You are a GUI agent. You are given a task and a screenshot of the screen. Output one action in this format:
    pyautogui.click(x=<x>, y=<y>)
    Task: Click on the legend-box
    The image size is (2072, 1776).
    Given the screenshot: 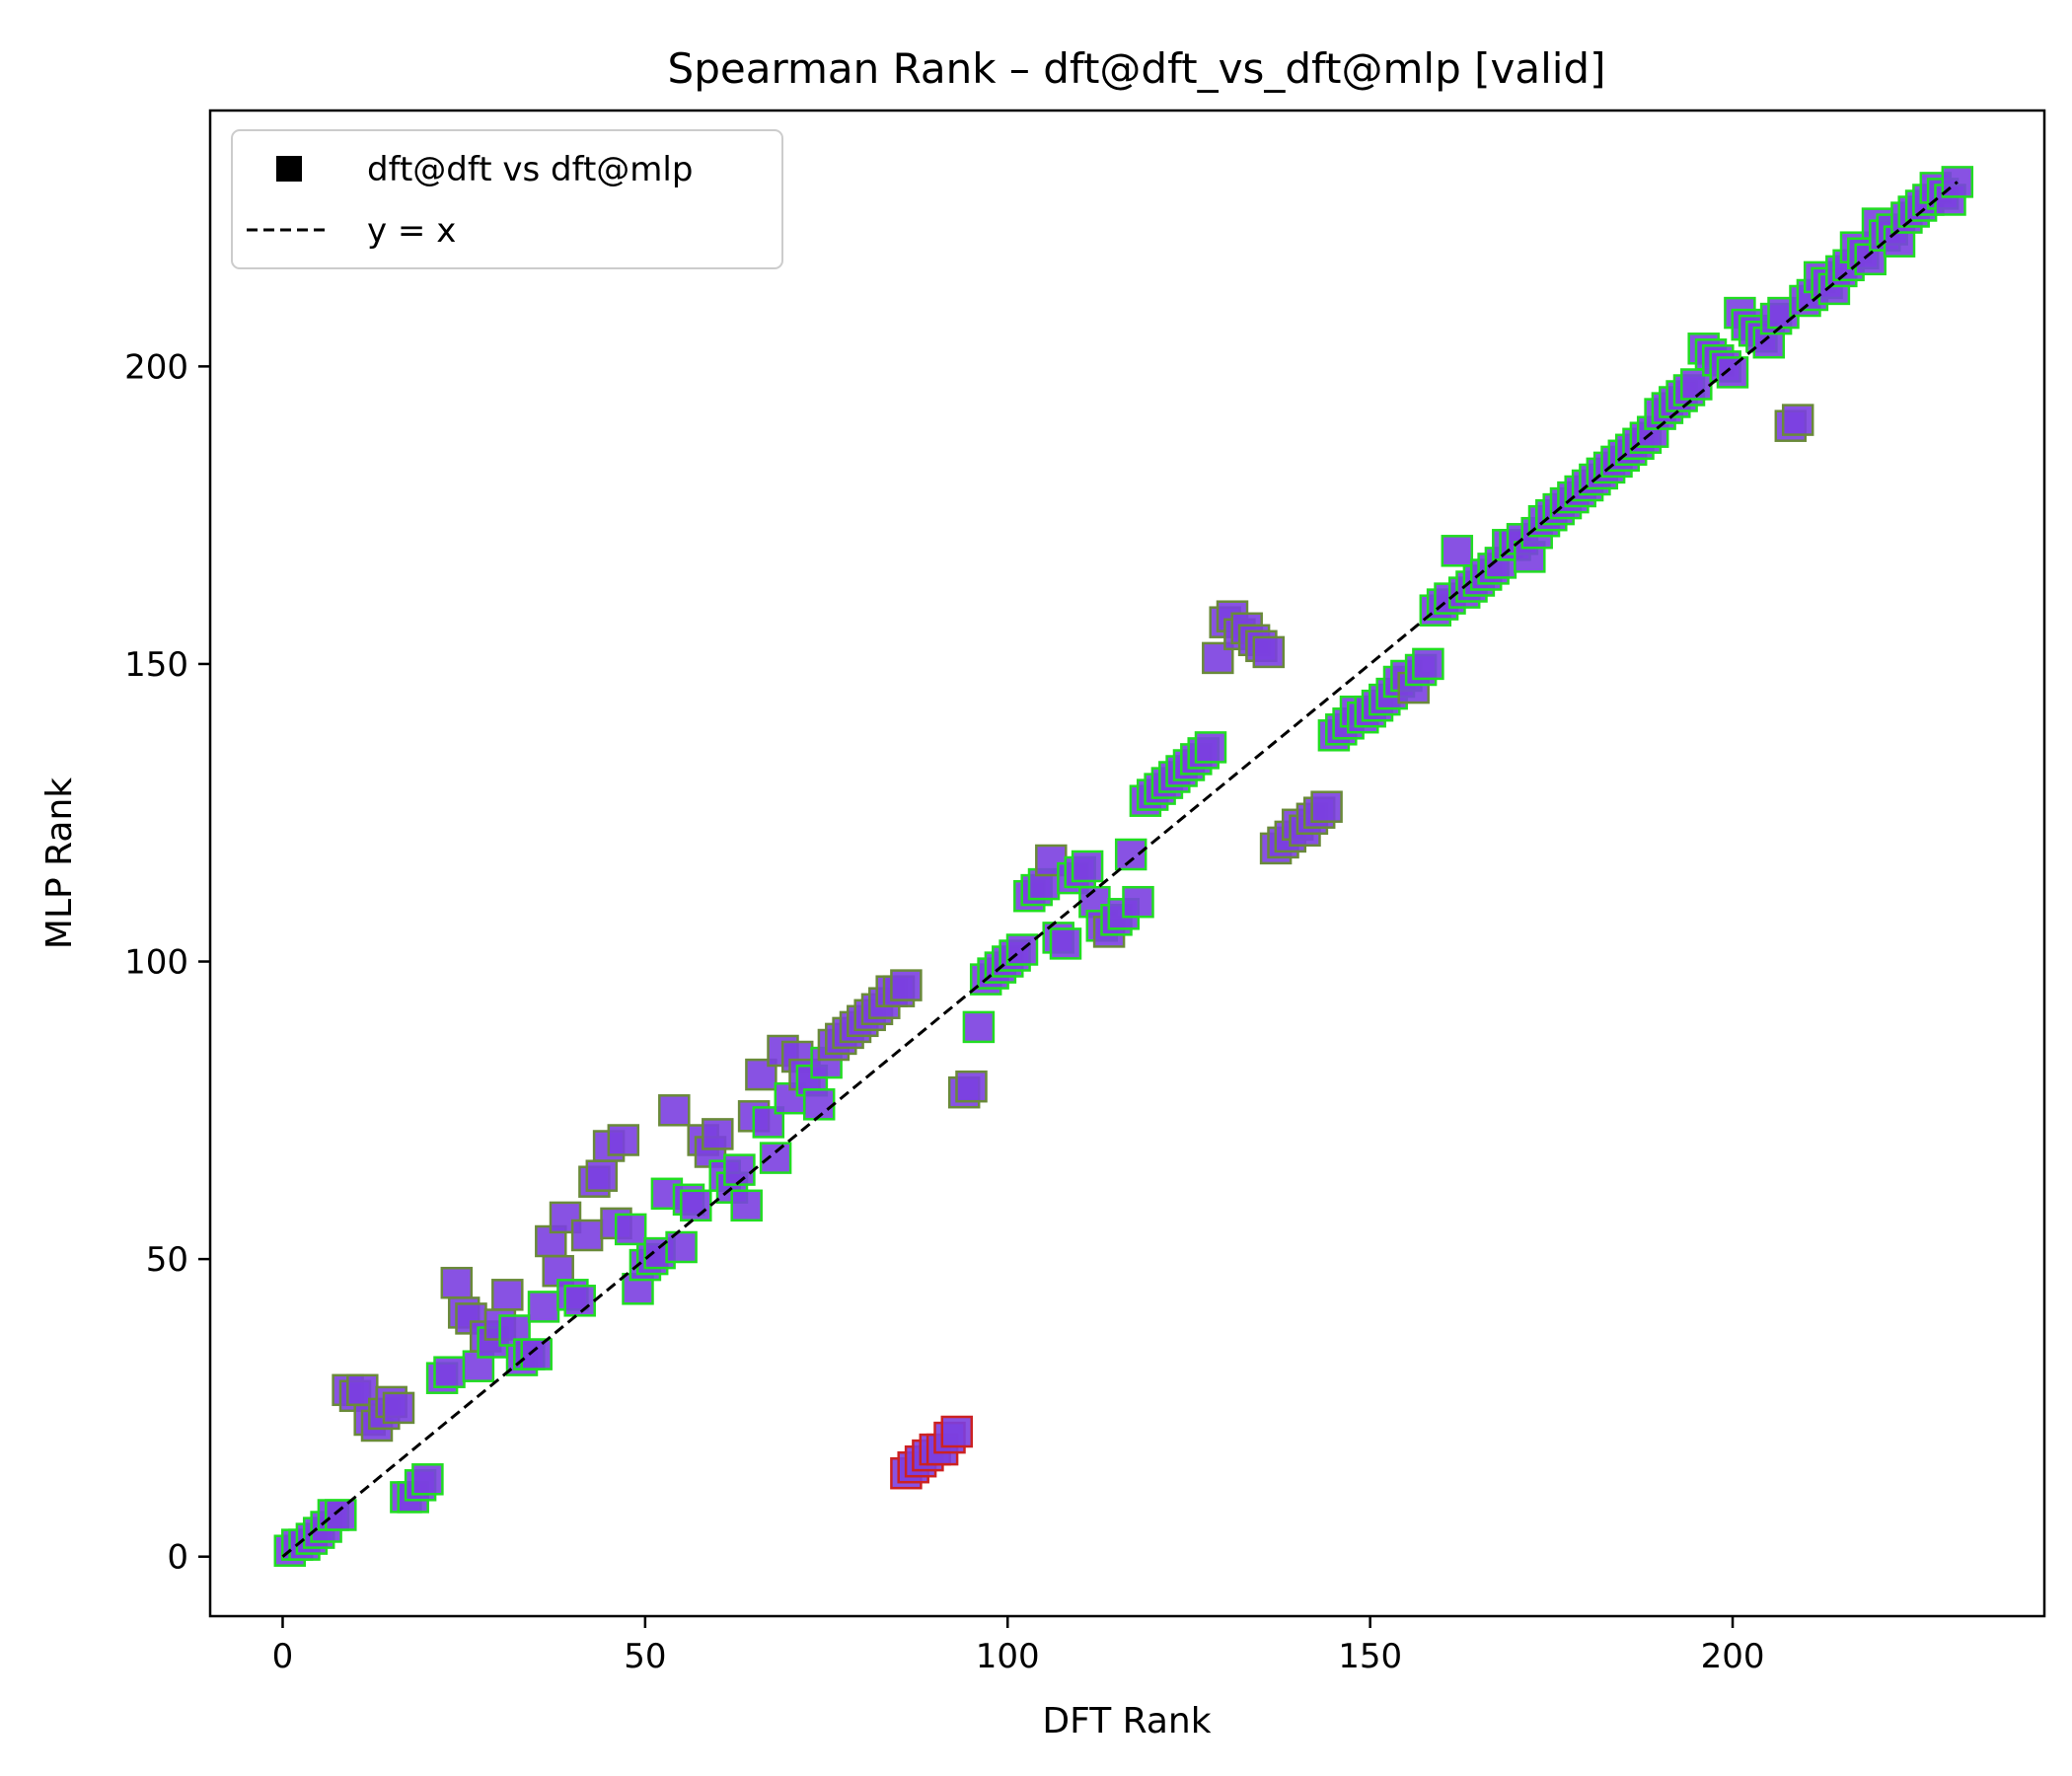 What is the action you would take?
    pyautogui.click(x=507, y=199)
    